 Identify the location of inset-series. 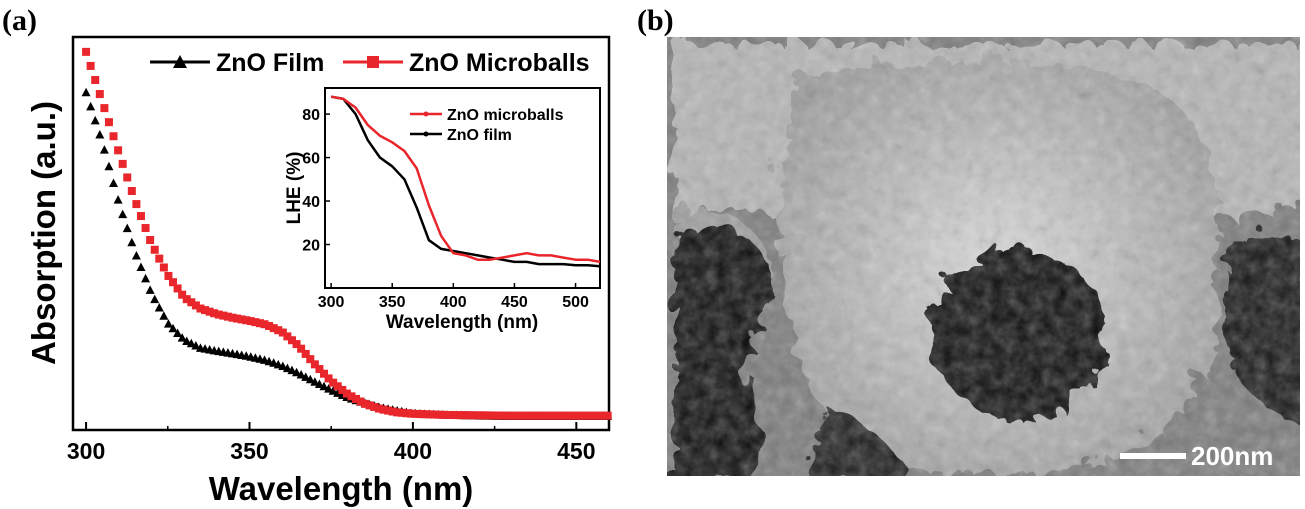
(465, 181).